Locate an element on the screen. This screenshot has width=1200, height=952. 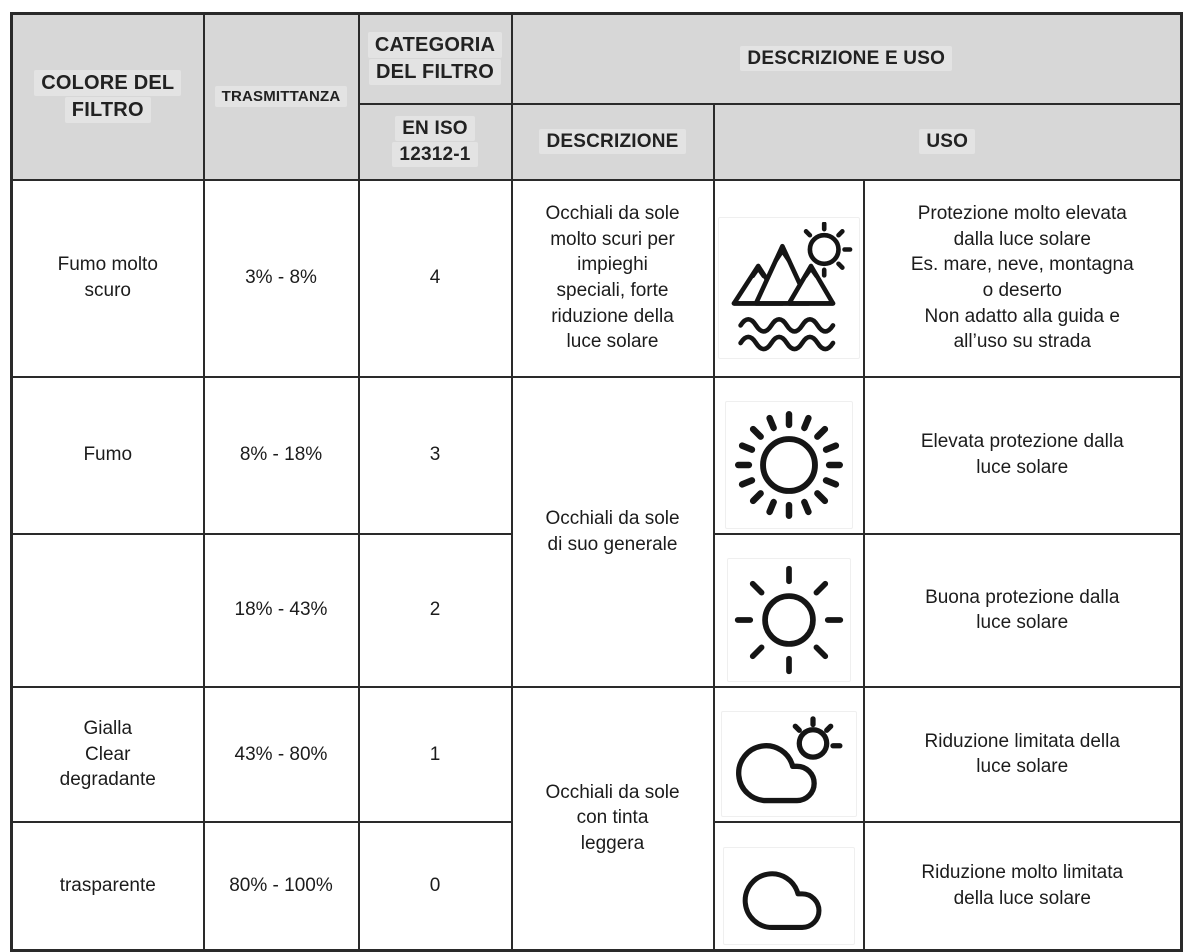
cell-icon-cat0 is located at coordinates (788, 886).